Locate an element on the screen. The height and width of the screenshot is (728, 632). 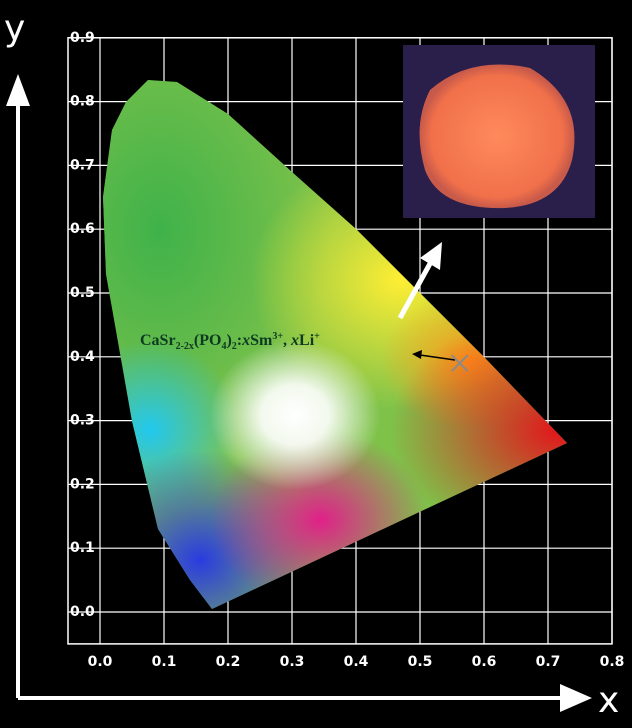
inset-sample is located at coordinates (497, 136).